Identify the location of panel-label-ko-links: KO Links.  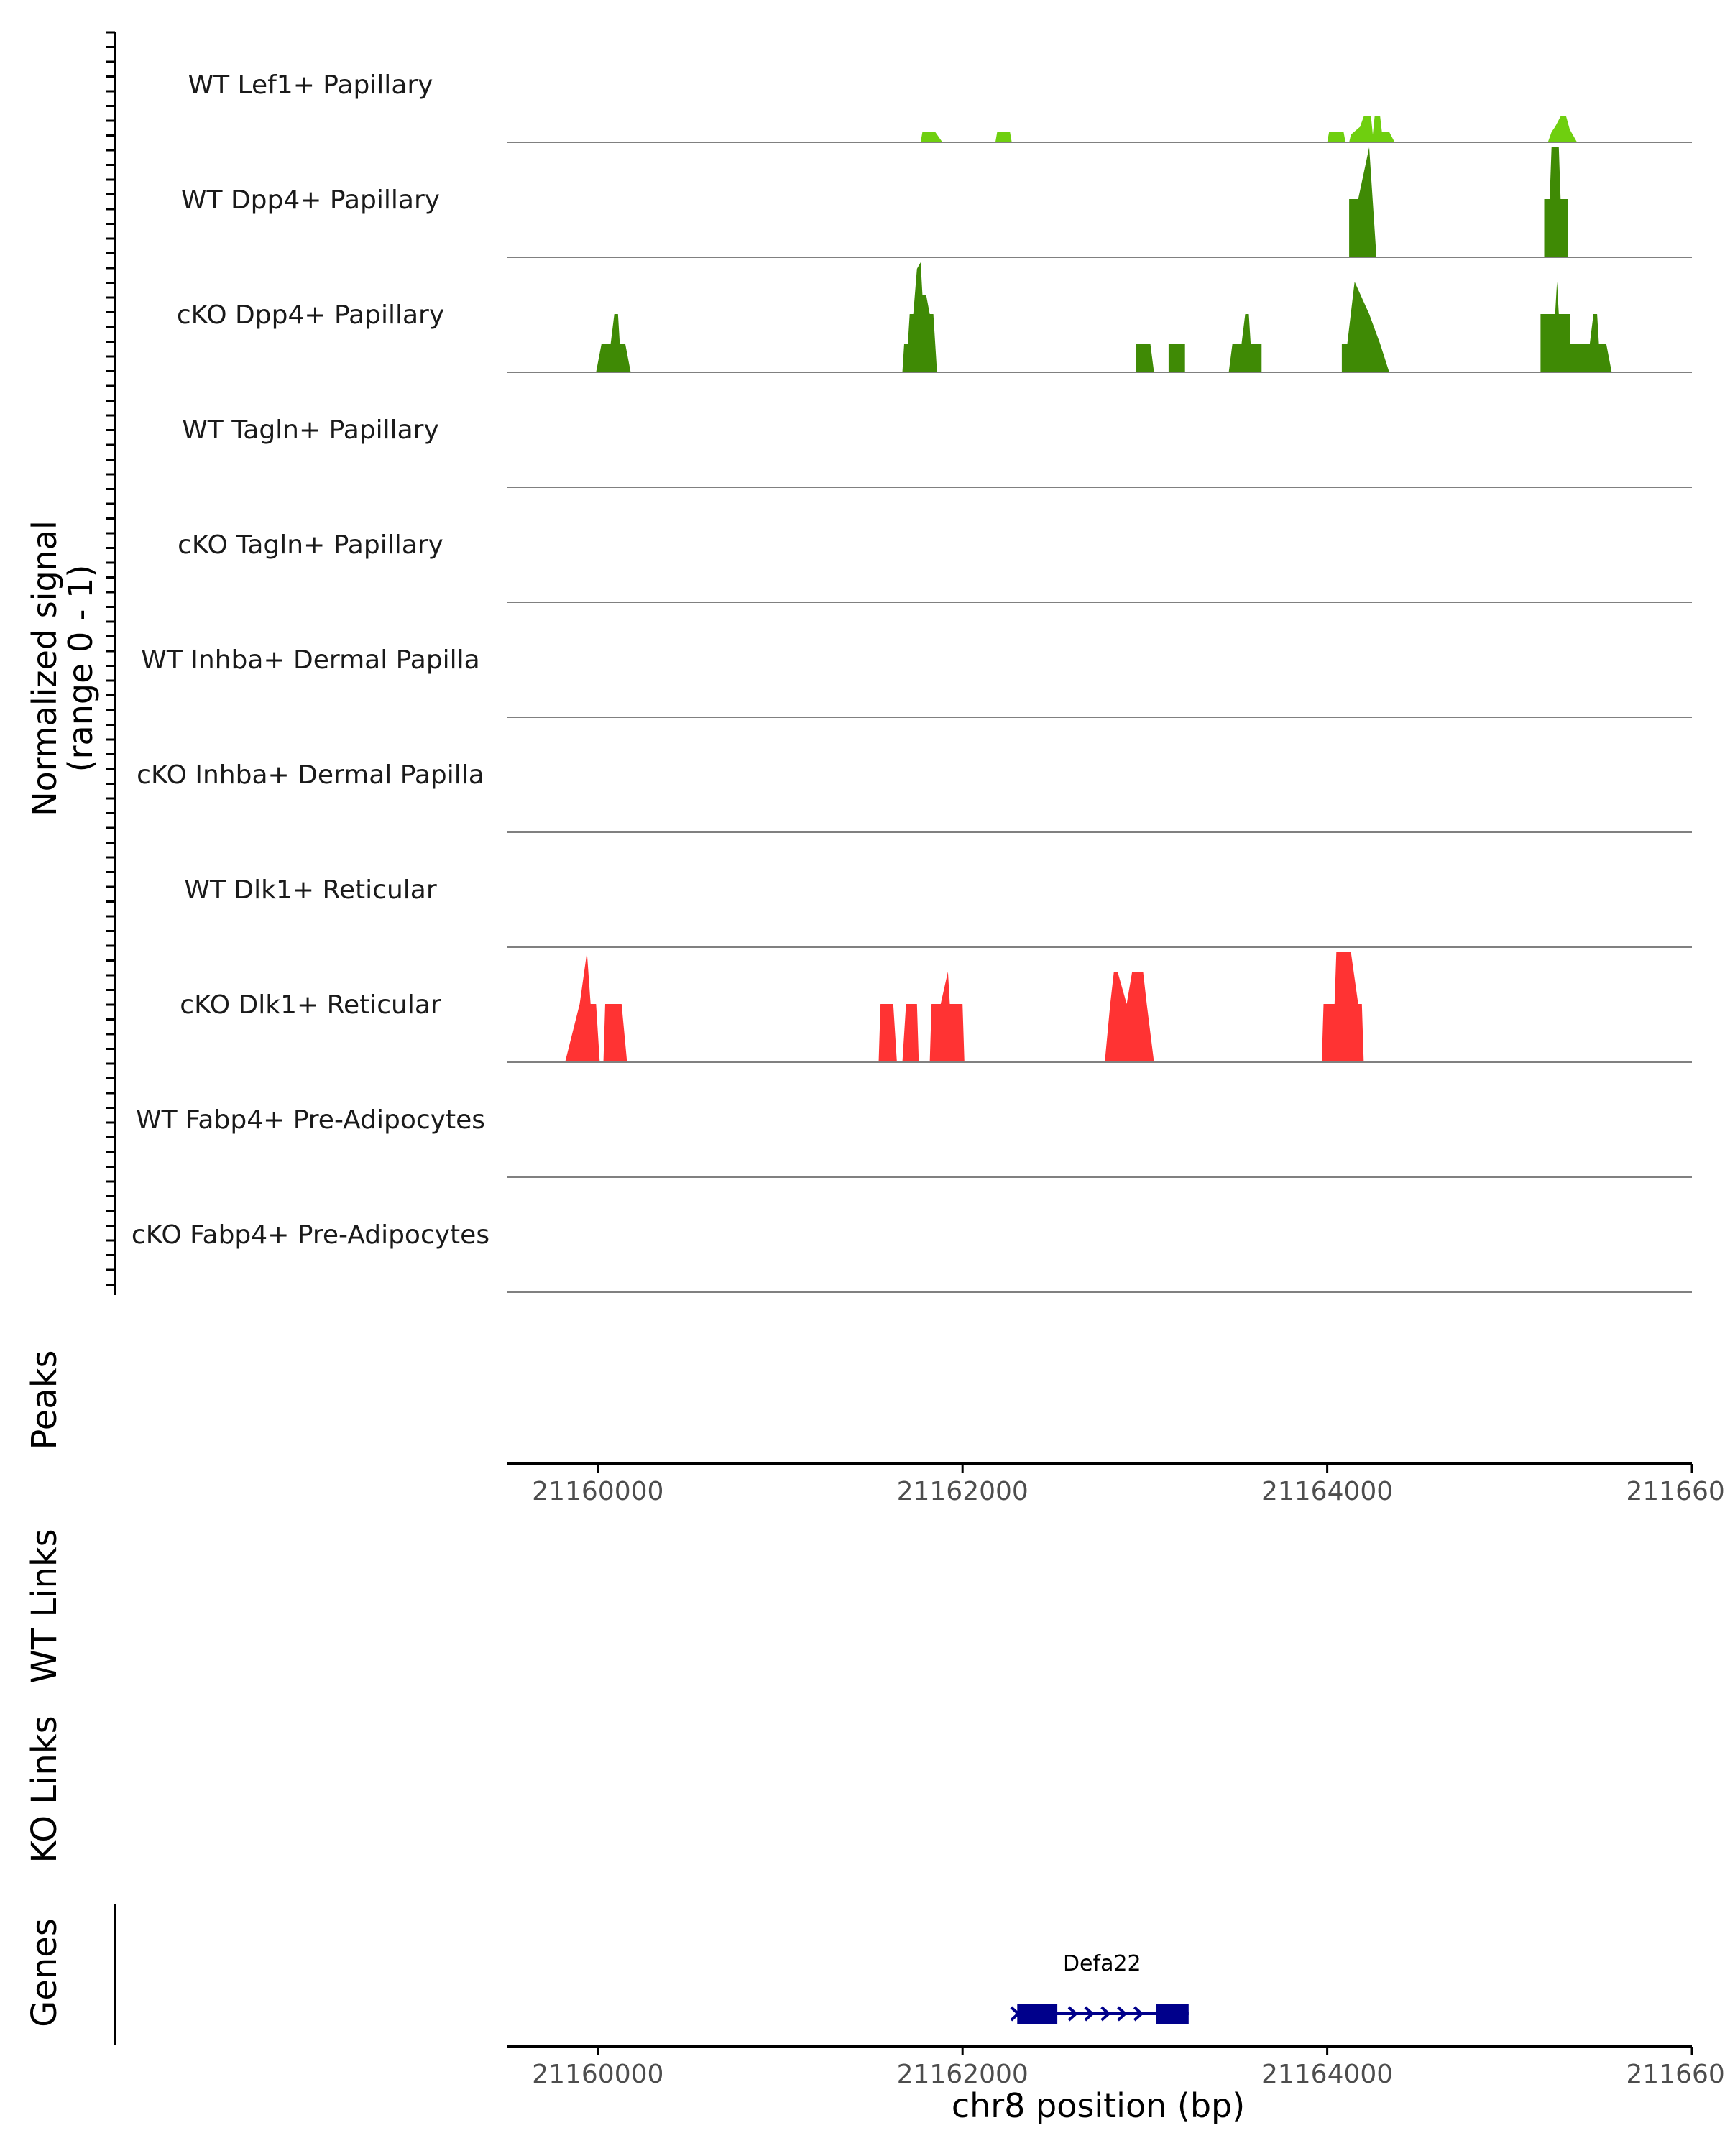
(44, 1789).